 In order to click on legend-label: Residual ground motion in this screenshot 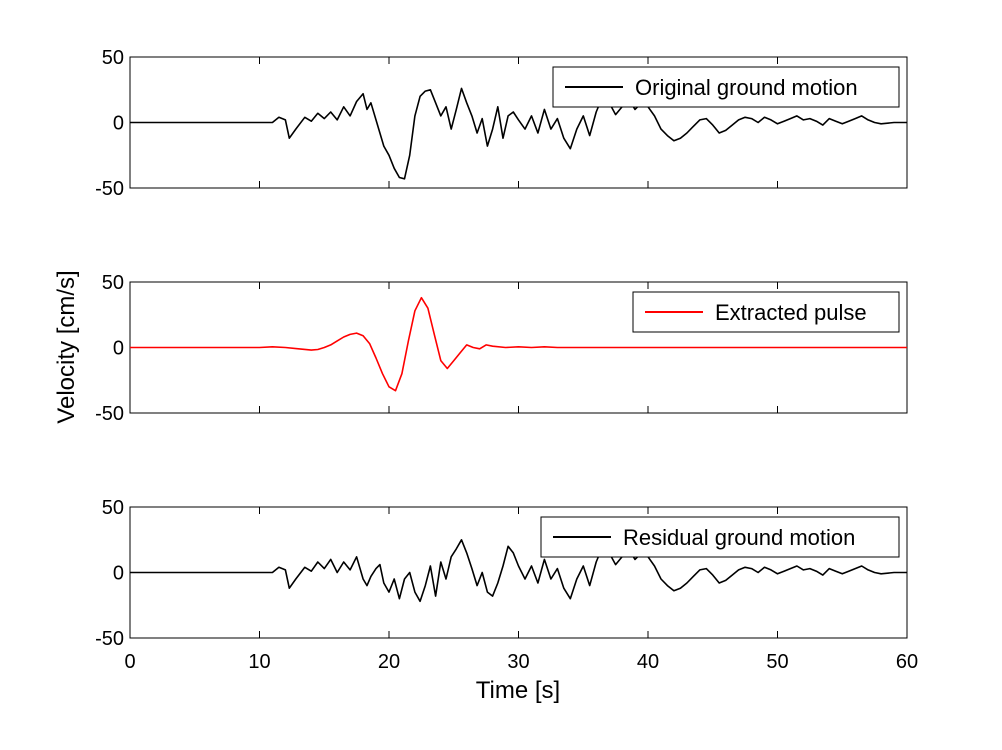, I will do `click(739, 537)`.